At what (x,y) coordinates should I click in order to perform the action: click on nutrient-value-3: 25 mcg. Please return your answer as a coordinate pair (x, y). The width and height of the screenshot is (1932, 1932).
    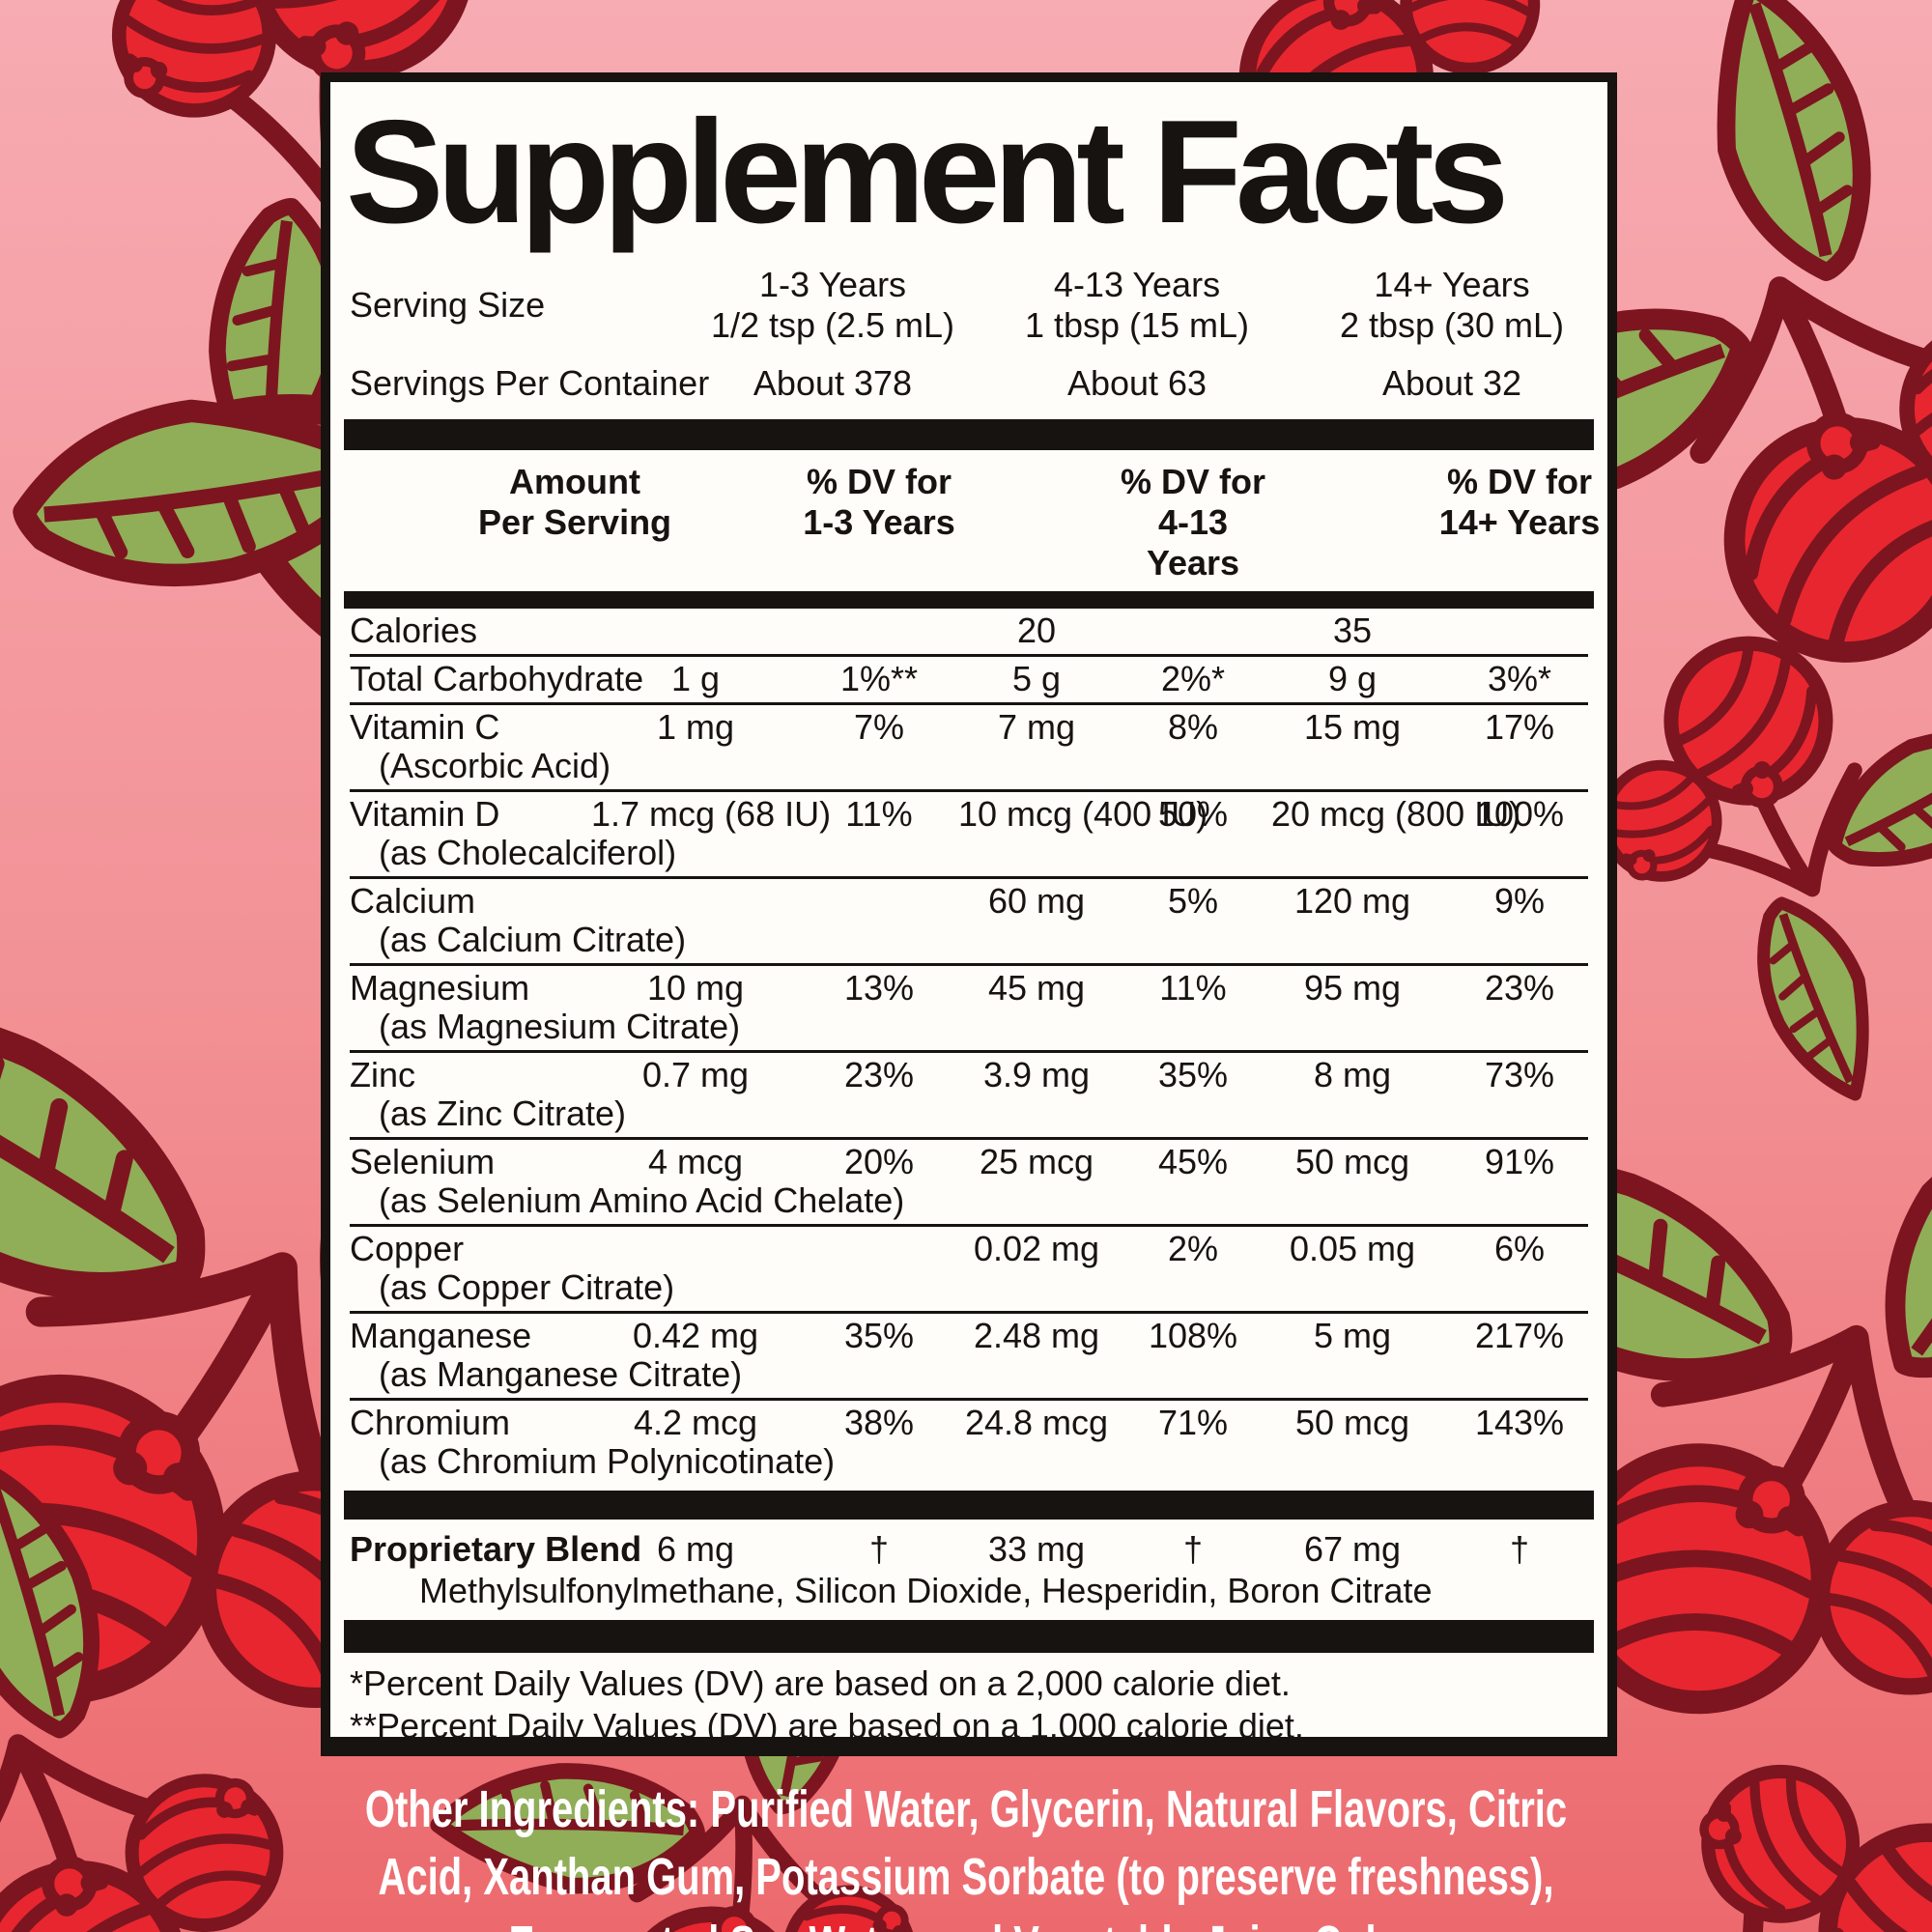
    Looking at the image, I should click on (1036, 1162).